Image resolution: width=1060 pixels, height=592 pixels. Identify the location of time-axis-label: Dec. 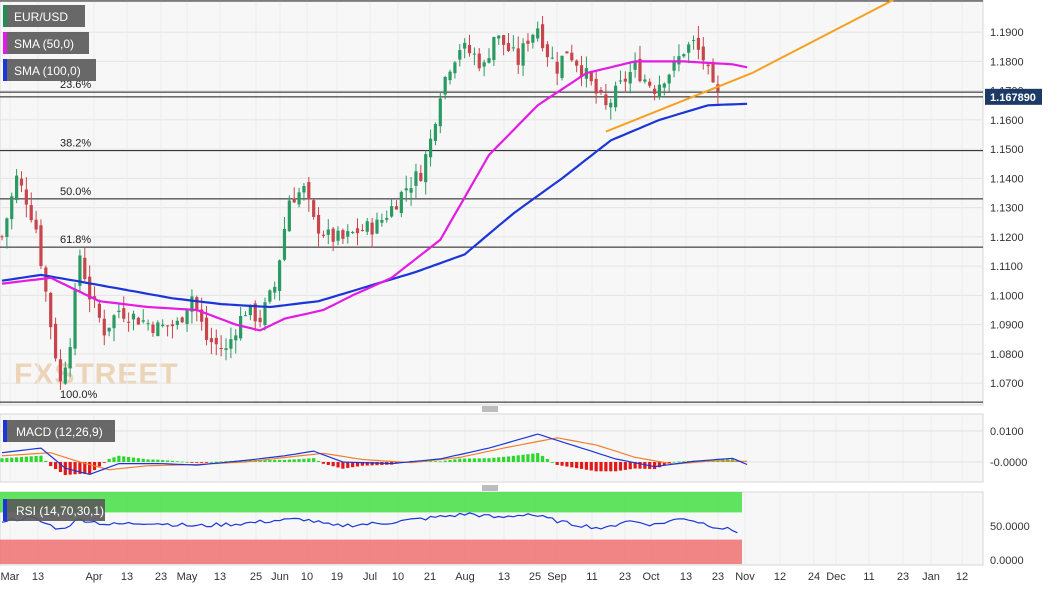
(836, 577).